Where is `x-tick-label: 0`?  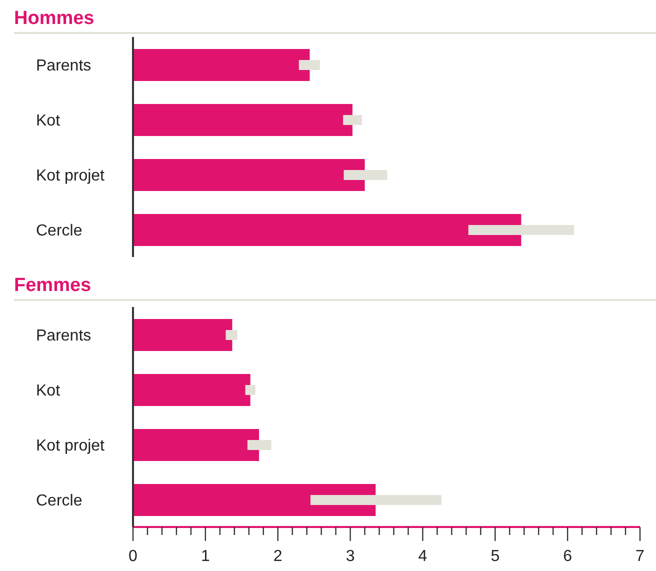 x-tick-label: 0 is located at coordinates (133, 556).